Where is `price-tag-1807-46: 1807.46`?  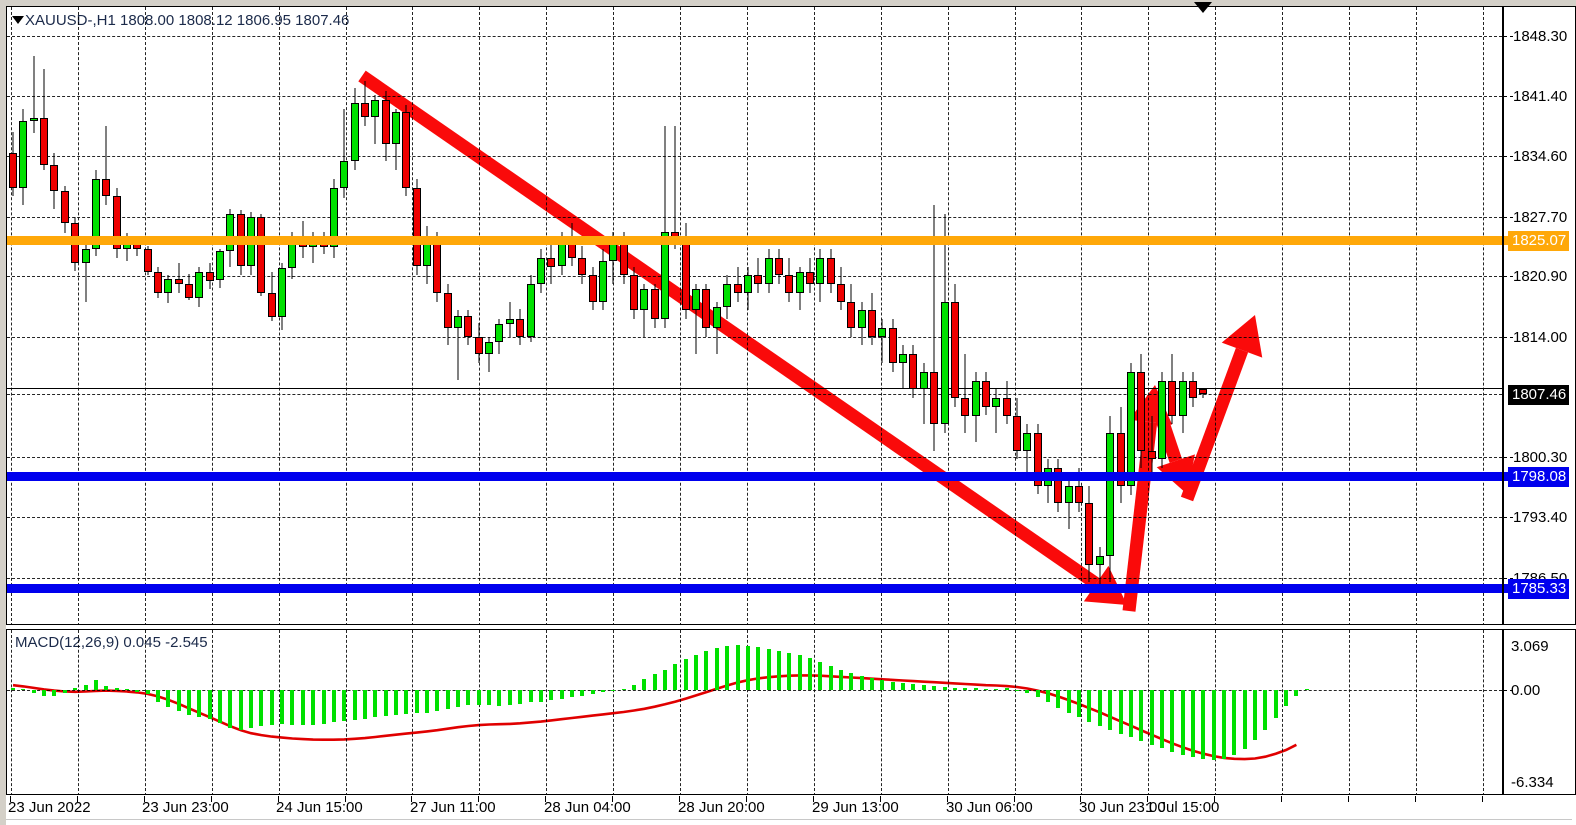
price-tag-1807-46: 1807.46 is located at coordinates (1539, 395).